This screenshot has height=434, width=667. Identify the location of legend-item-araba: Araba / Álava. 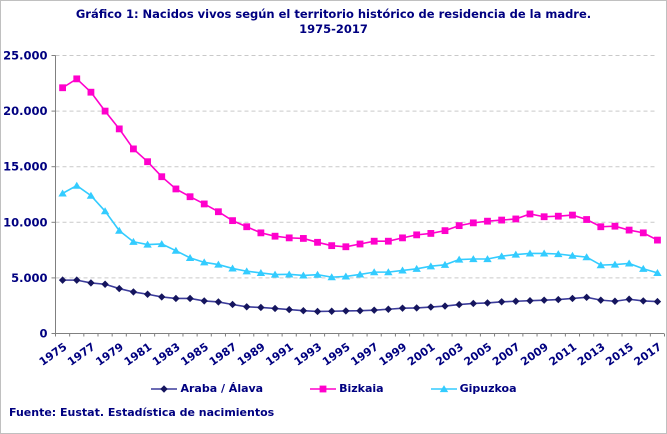
(206, 388).